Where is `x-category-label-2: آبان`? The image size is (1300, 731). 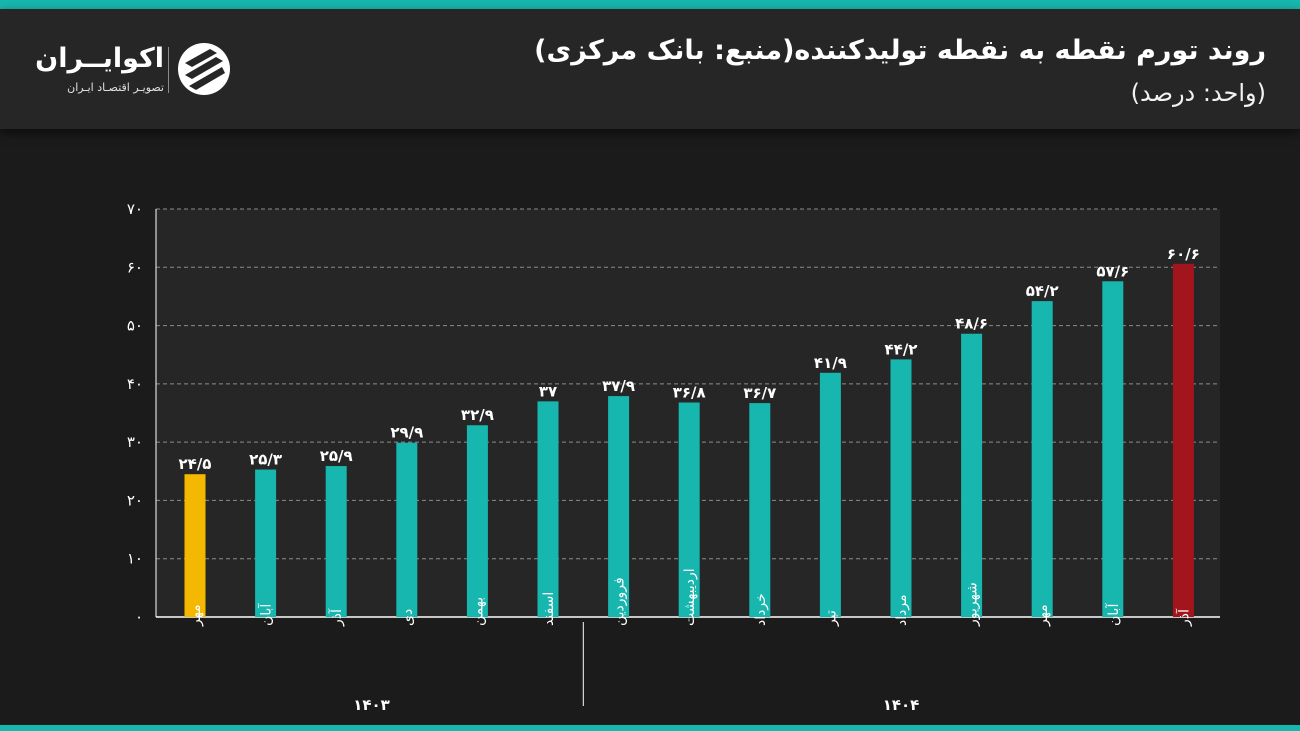 x-category-label-2: آبان is located at coordinates (266, 614).